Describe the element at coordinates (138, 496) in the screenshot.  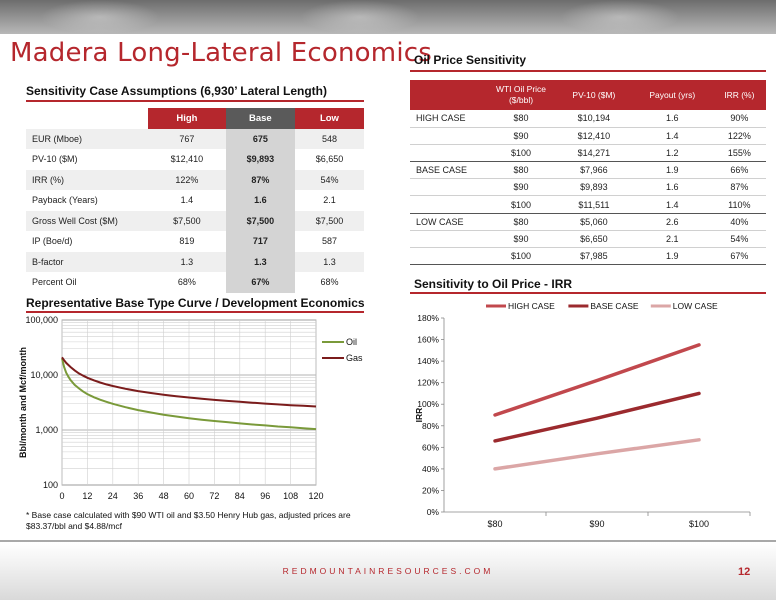
I see `x-tick-label: 36` at that location.